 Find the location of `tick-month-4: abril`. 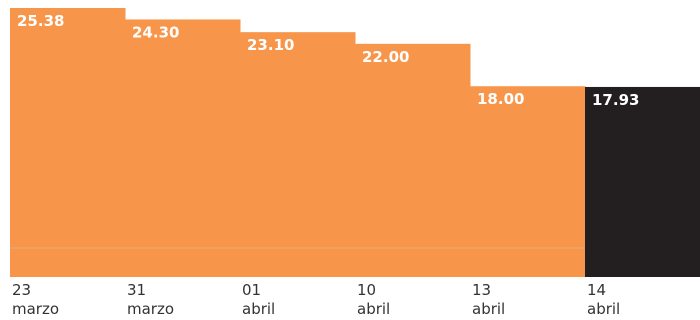

tick-month-4: abril is located at coordinates (488, 309).